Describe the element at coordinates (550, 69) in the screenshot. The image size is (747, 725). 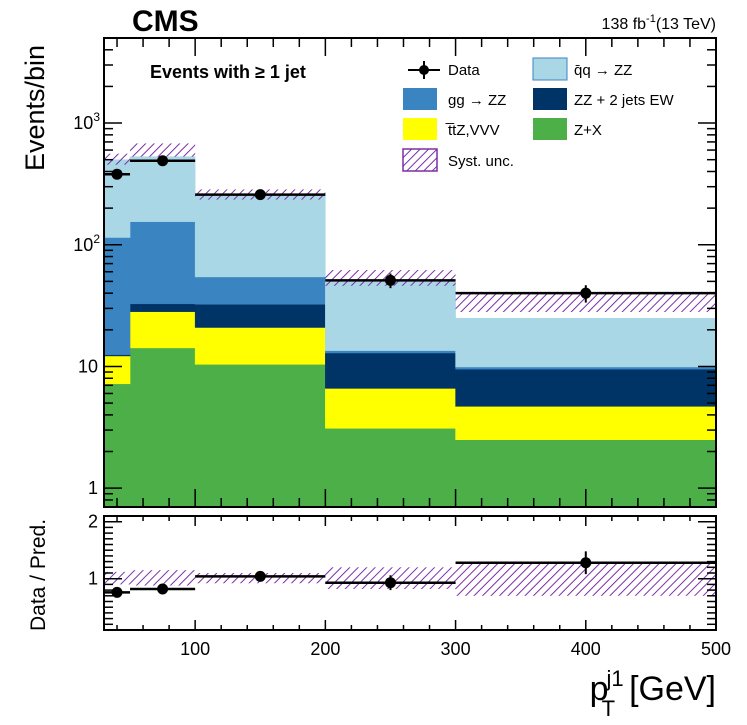
I see `legend-qqzz-swatch` at that location.